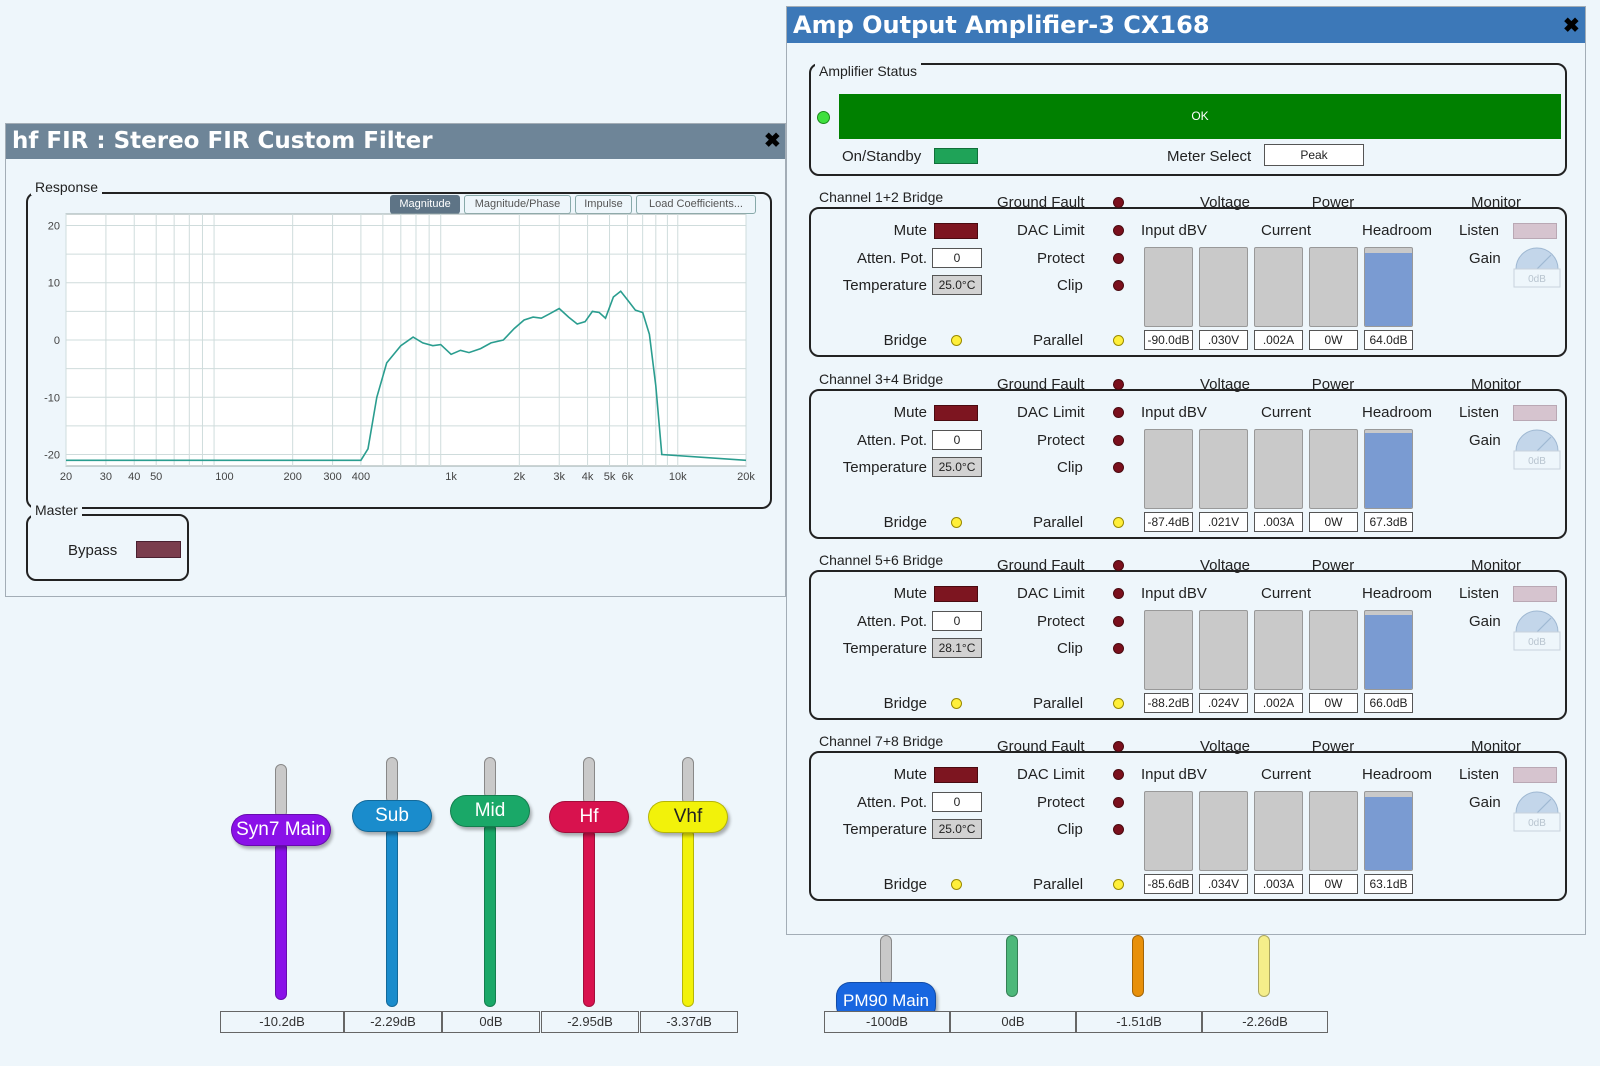 Image resolution: width=1600 pixels, height=1066 pixels. Describe the element at coordinates (956, 340) in the screenshot. I see `bridge-led` at that location.